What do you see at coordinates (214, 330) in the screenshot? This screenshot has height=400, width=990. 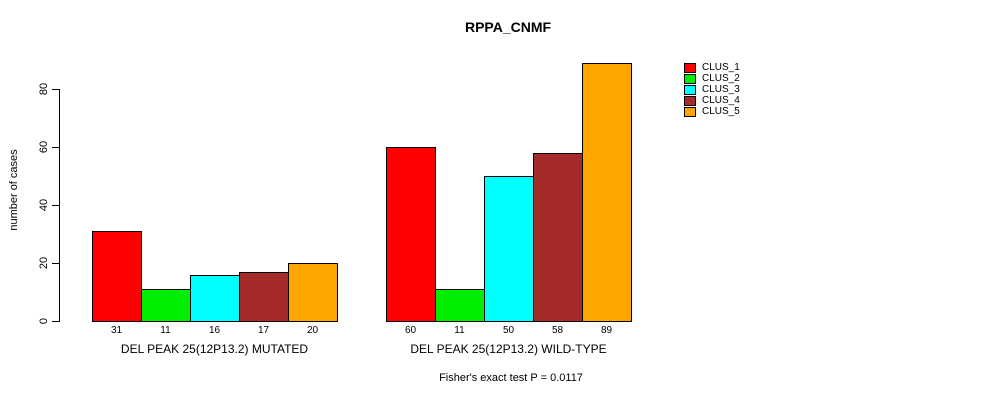 I see `bar-value-label: 16` at bounding box center [214, 330].